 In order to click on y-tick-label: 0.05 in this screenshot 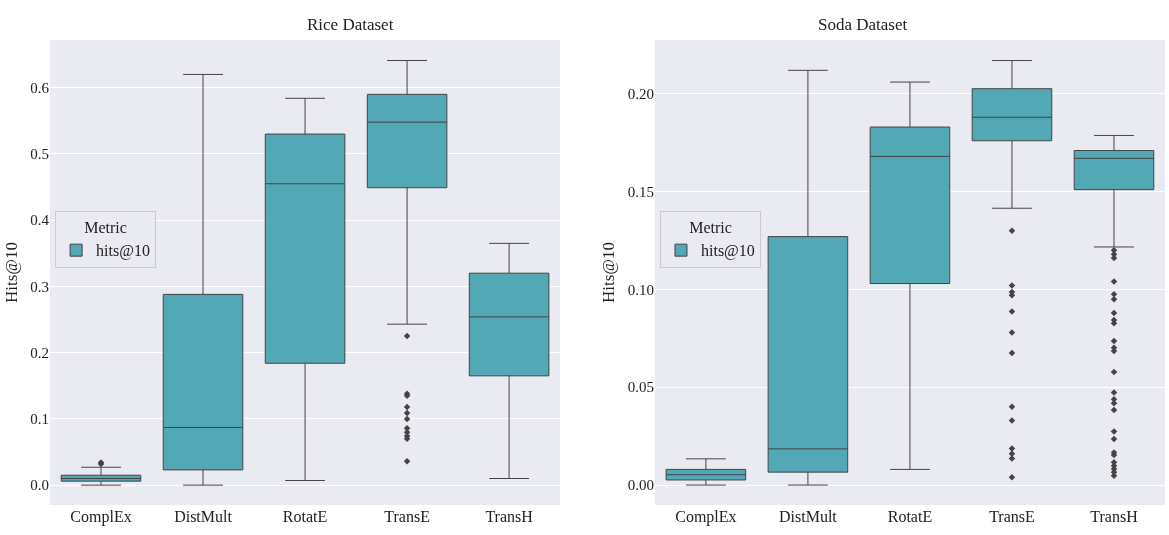, I will do `click(640, 387)`.